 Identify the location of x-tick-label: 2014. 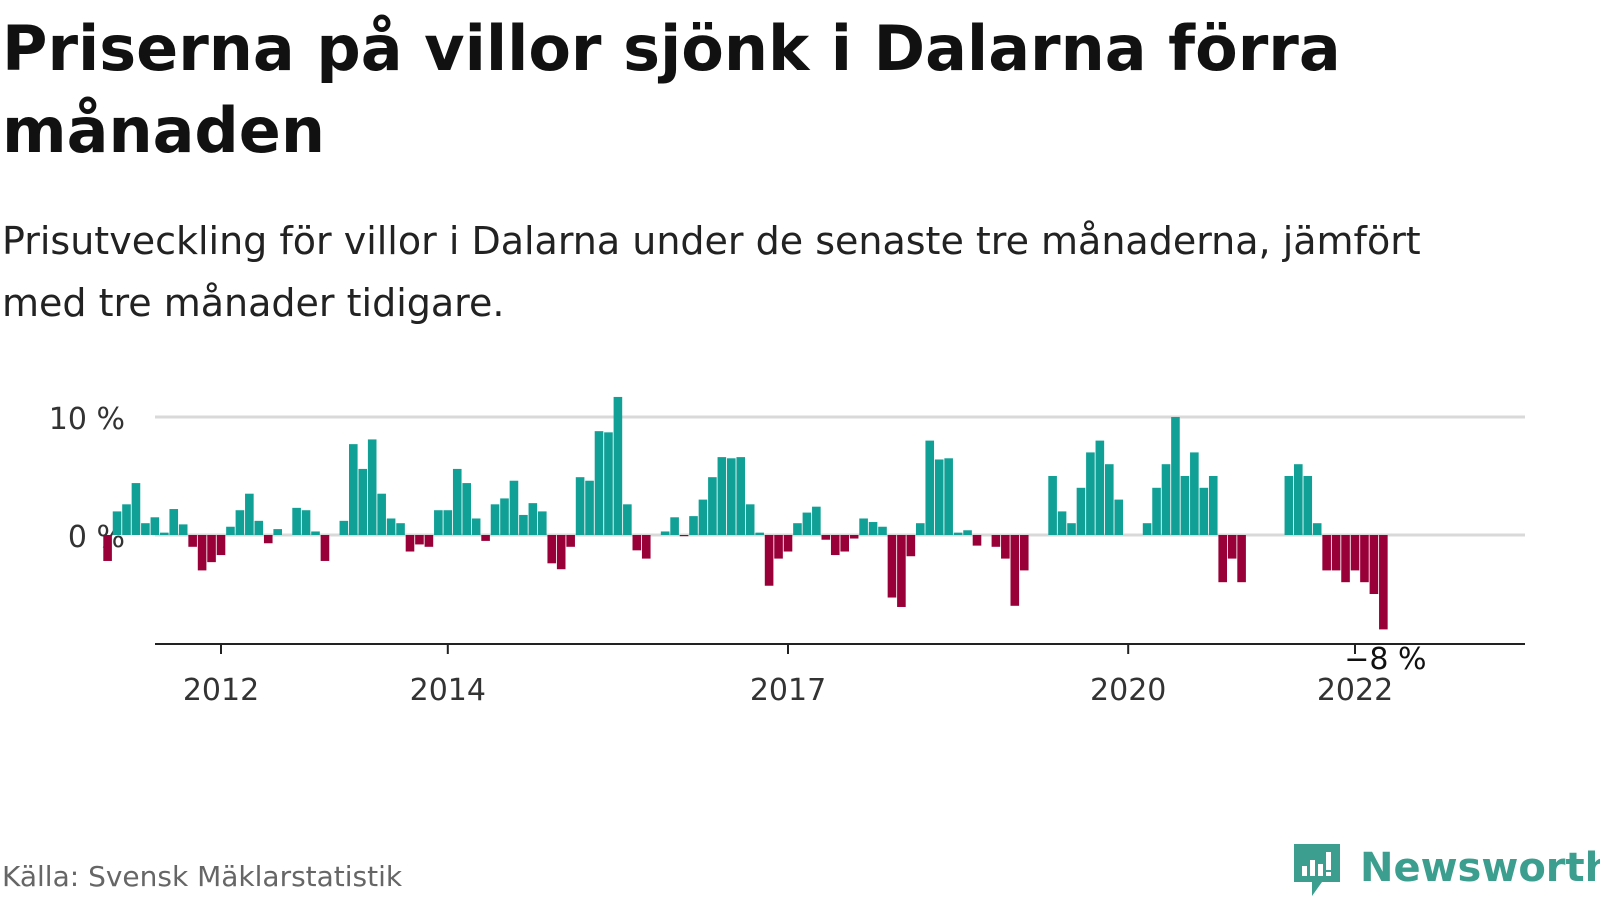
(448, 690).